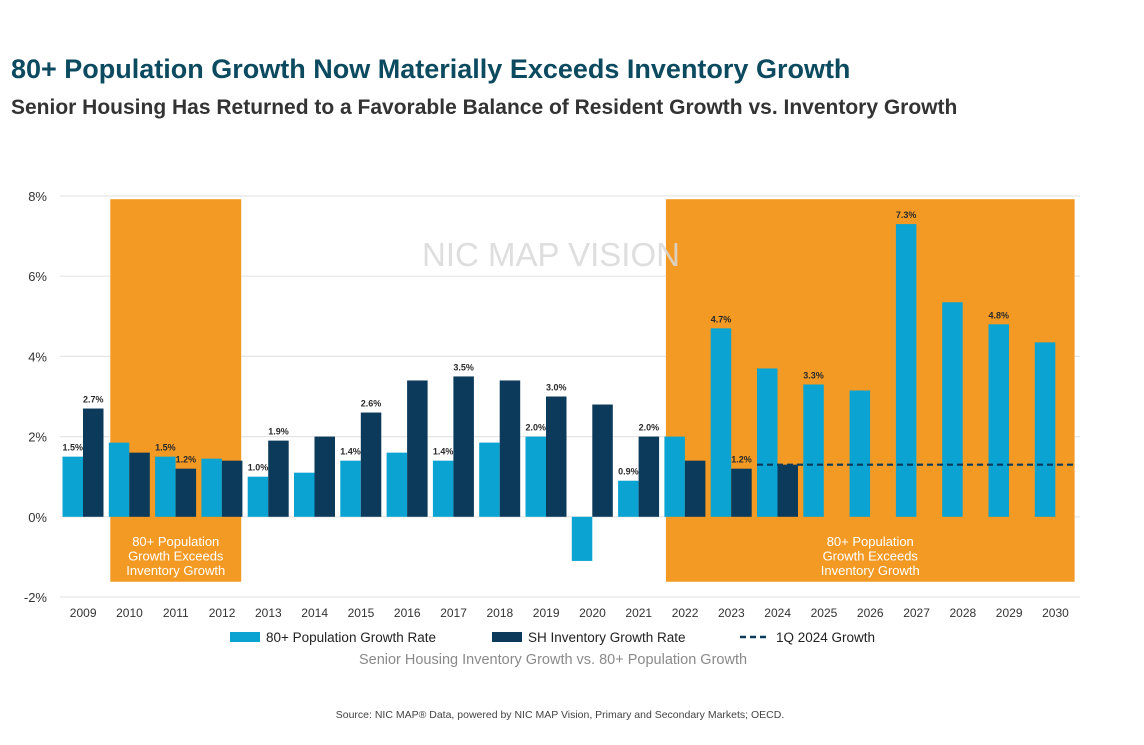 The width and height of the screenshot is (1144, 745). Describe the element at coordinates (535, 428) in the screenshot. I see `data-label: 2.0%` at that location.